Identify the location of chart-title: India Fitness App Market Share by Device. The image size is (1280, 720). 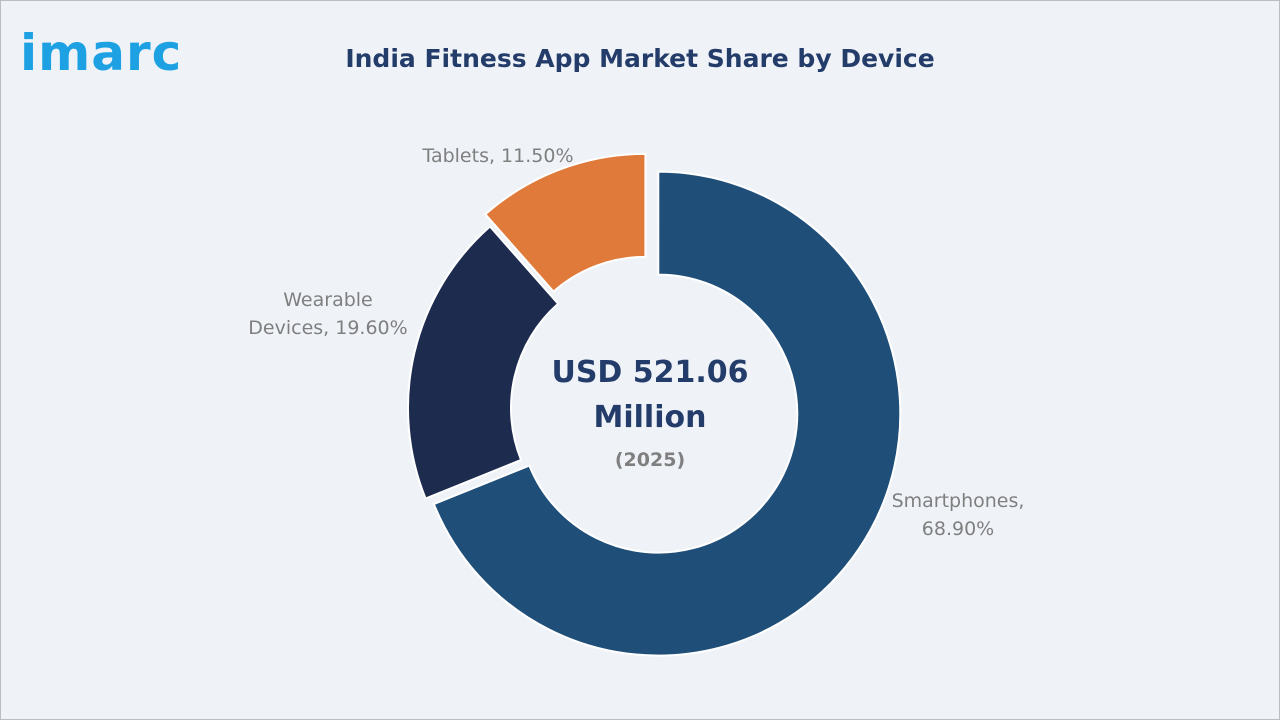
(640, 58).